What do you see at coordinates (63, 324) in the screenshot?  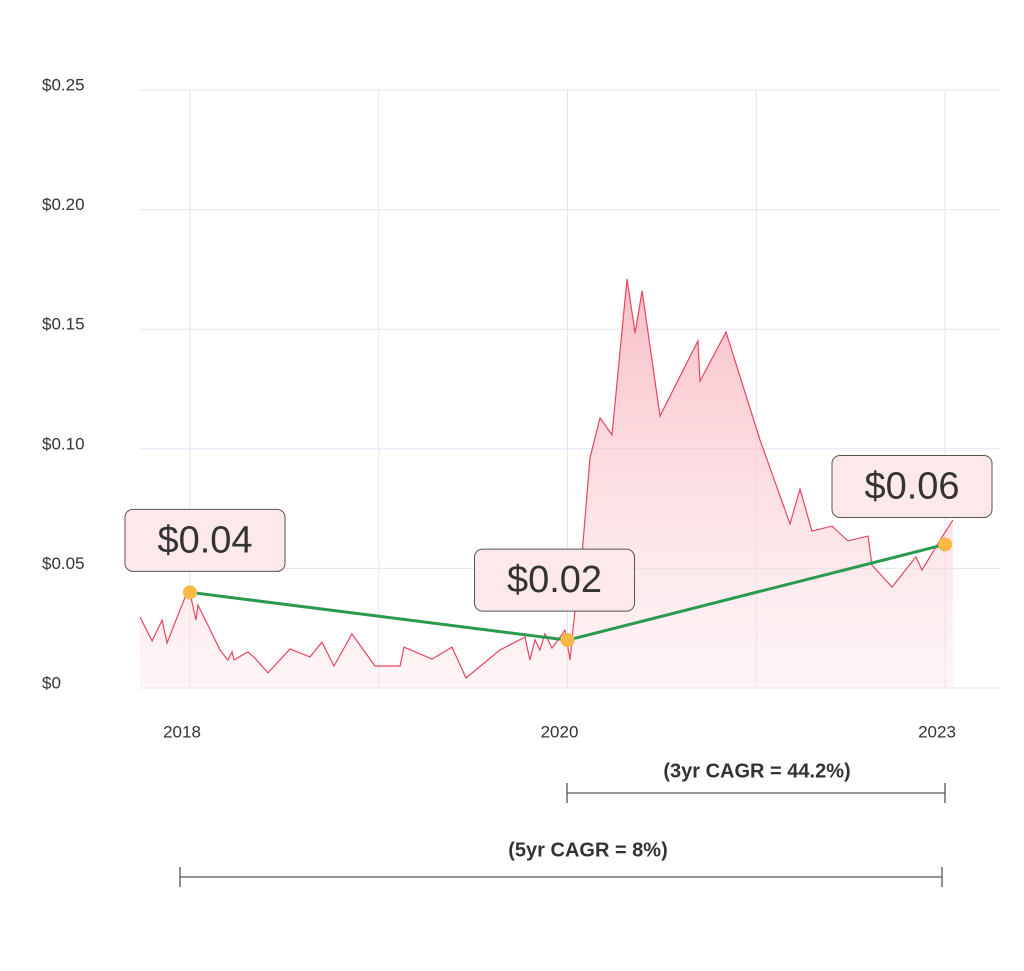 I see `y-tick-label: $0.15` at bounding box center [63, 324].